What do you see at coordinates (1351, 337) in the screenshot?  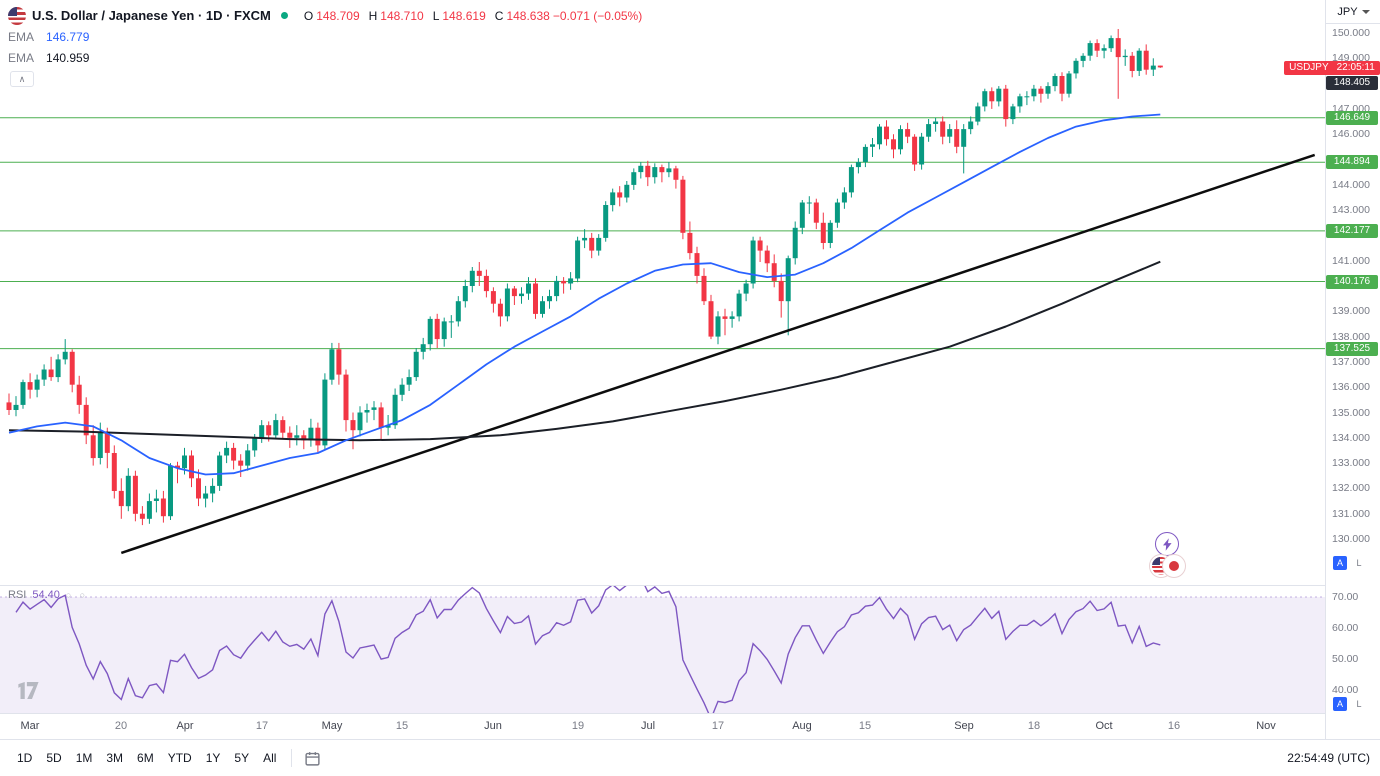 I see `price-axis-label: 138.000` at bounding box center [1351, 337].